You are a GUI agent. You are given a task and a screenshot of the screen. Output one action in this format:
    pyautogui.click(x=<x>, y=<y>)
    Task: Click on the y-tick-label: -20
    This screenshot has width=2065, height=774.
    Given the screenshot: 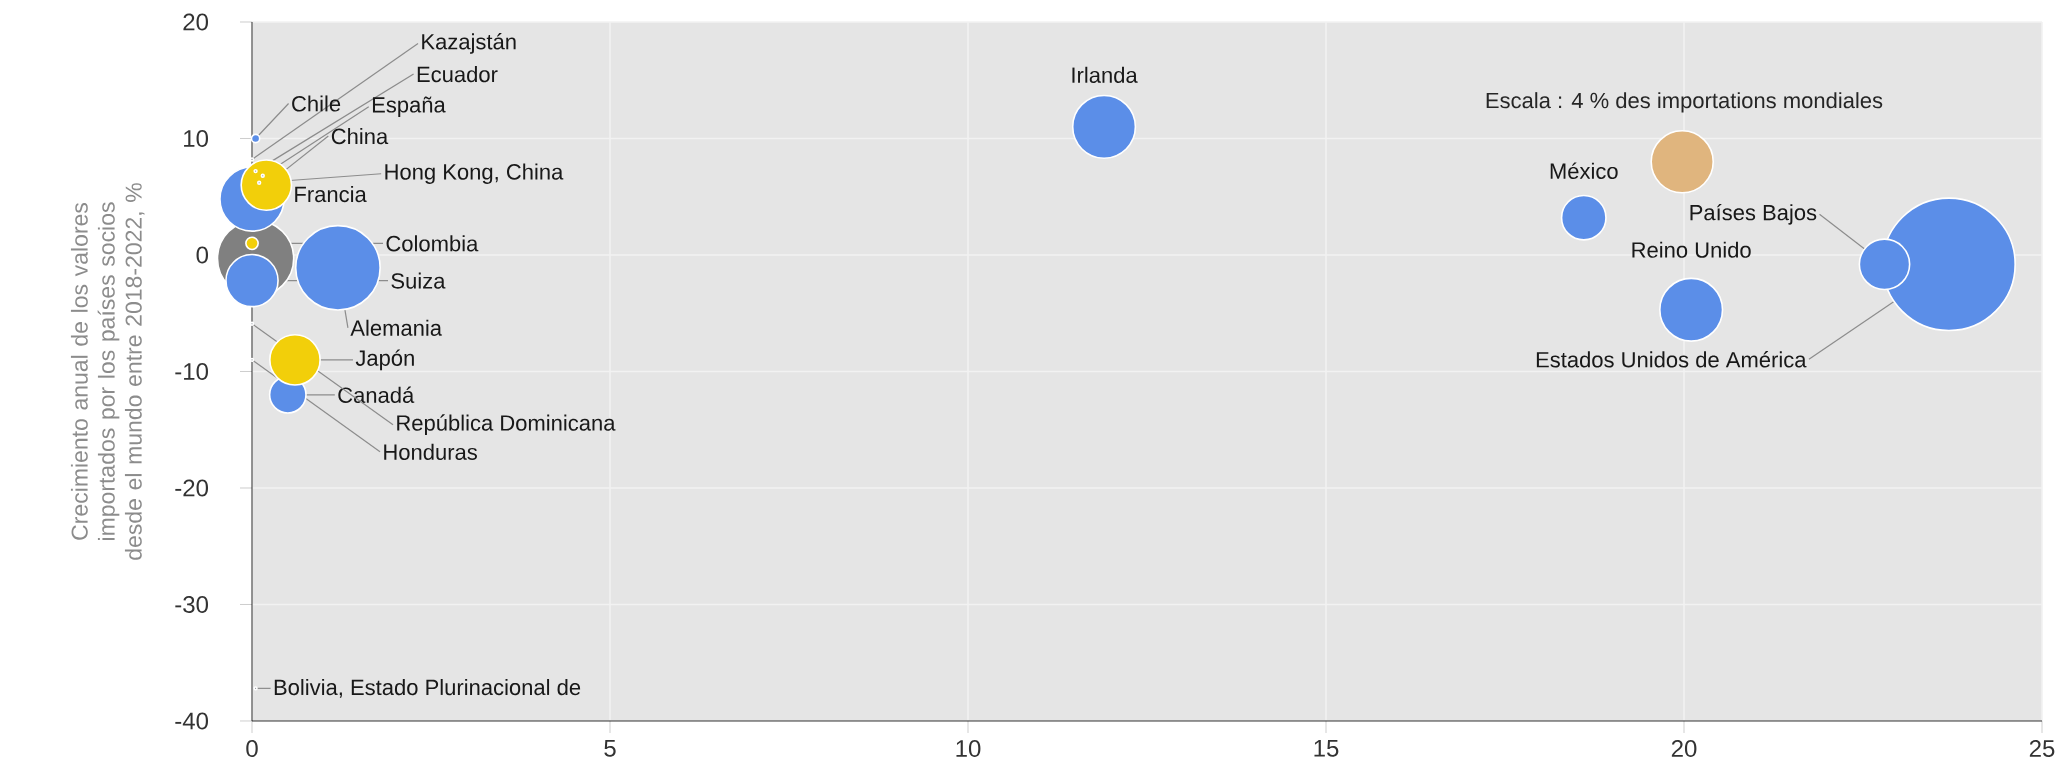 What is the action you would take?
    pyautogui.click(x=192, y=488)
    